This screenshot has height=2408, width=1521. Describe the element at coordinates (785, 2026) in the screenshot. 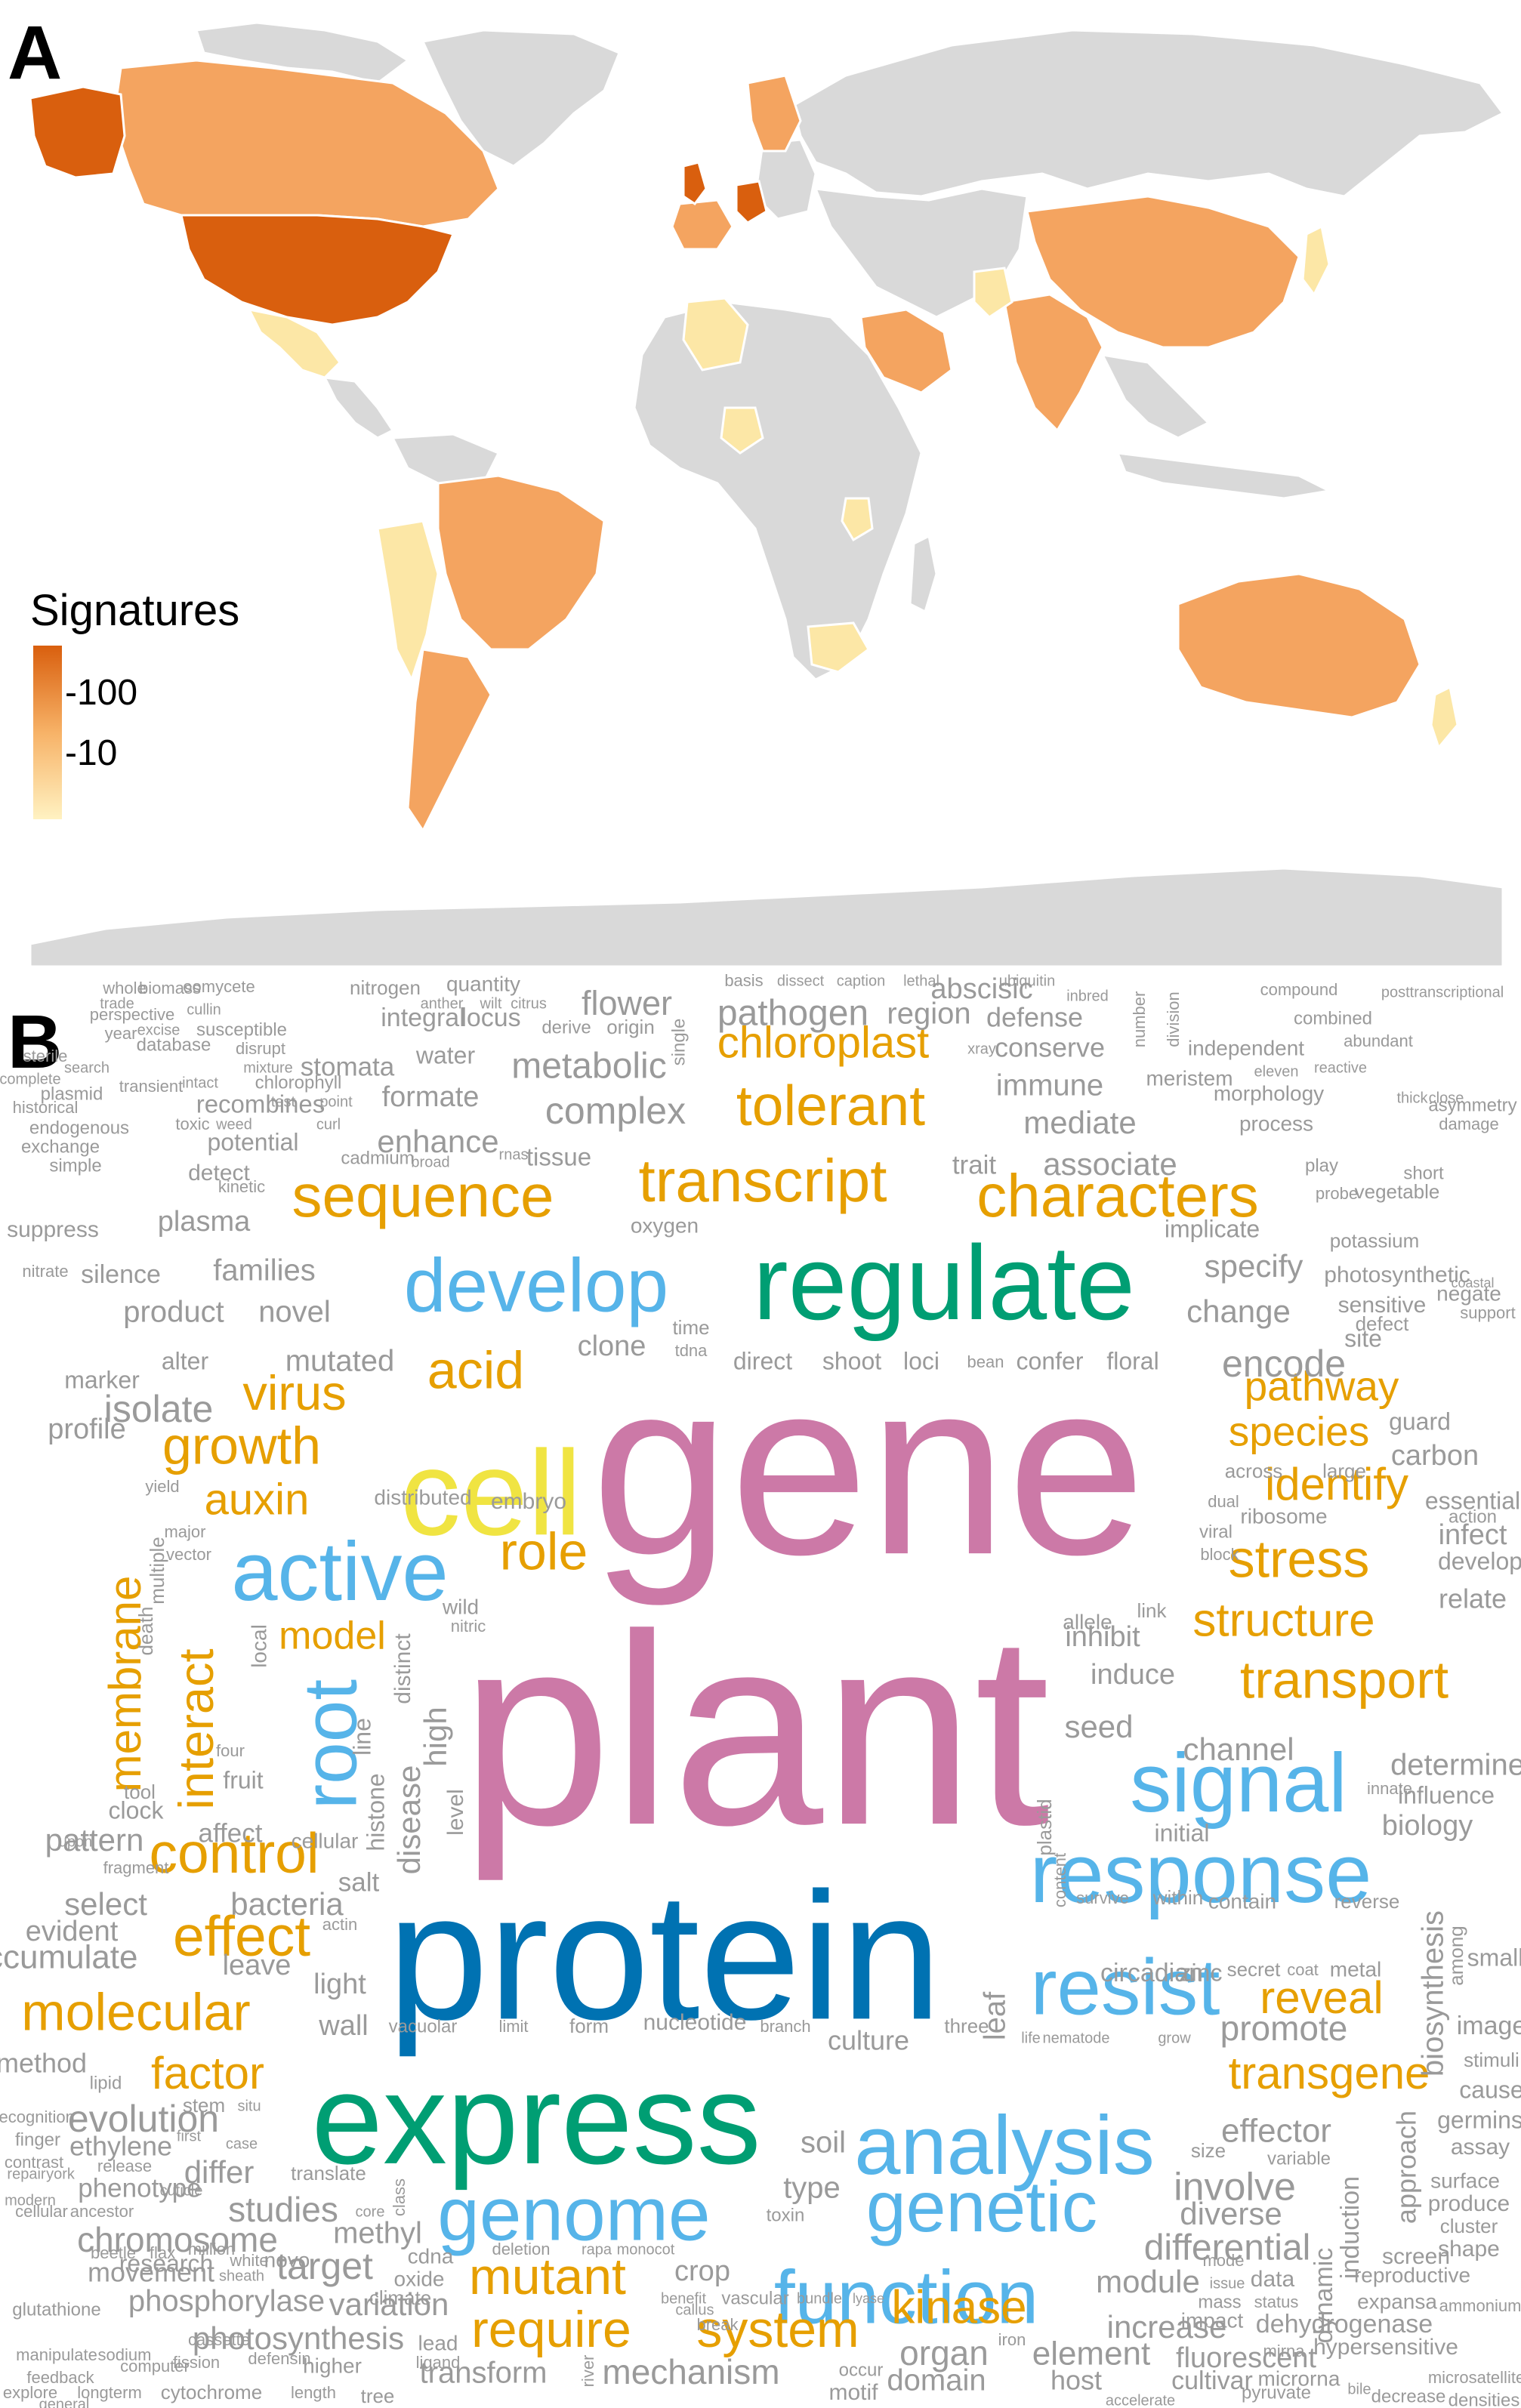

I see `word-branch: branch` at that location.